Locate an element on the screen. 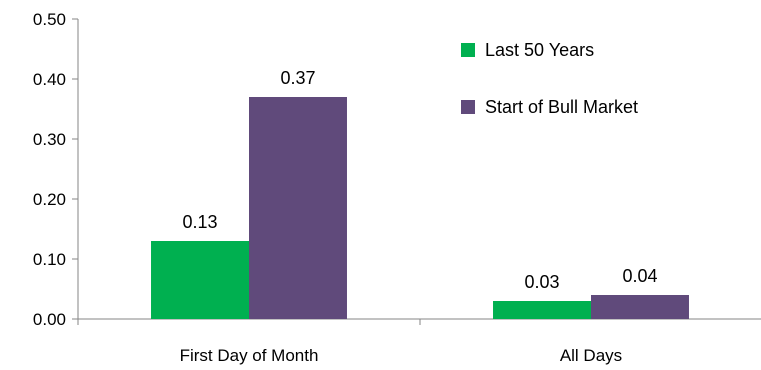 The height and width of the screenshot is (370, 761). y-tick-label: 0.30 is located at coordinates (49, 139).